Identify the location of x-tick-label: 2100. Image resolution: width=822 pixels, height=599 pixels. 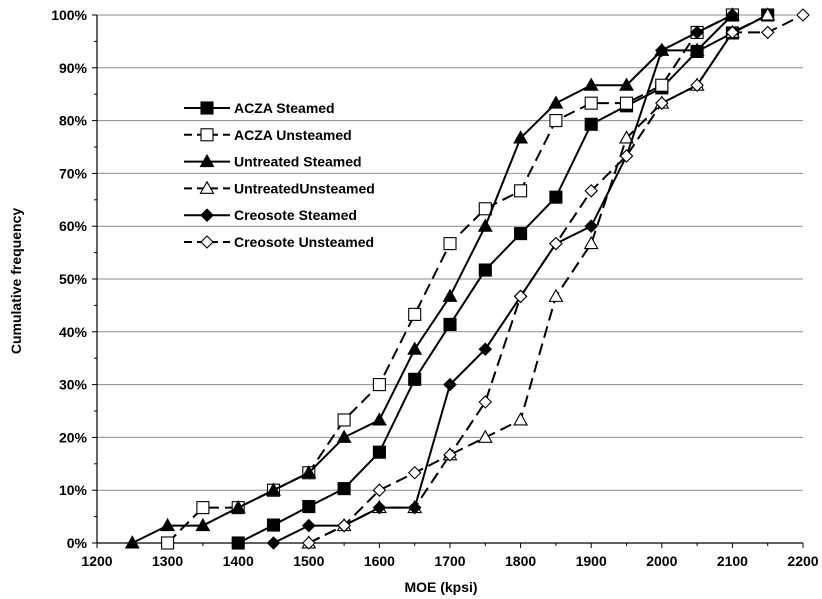
(732, 561).